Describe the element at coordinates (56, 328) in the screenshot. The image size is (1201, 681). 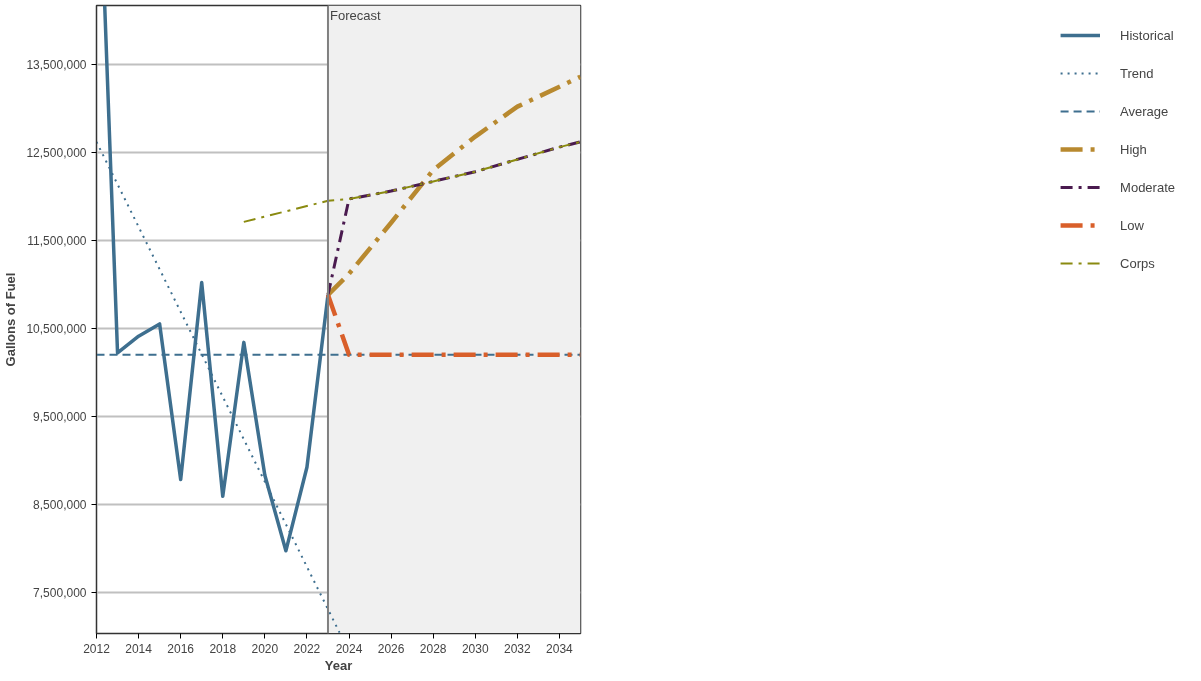
I see `y-tick-label: 10,500,000` at that location.